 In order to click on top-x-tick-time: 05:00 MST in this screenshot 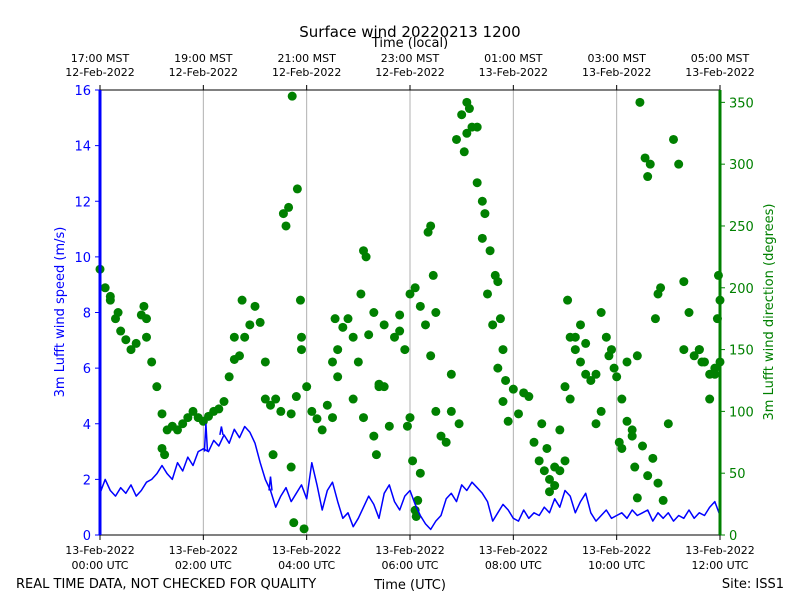, I will do `click(720, 58)`.